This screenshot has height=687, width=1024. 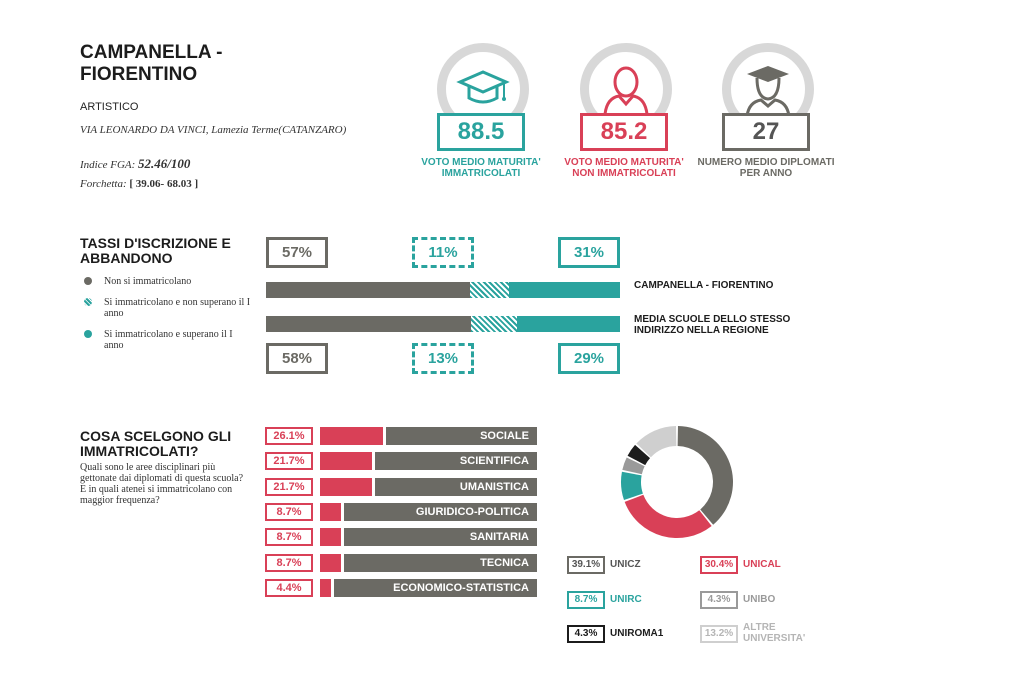 I want to click on school-type: ARTISTICO, so click(x=109, y=107).